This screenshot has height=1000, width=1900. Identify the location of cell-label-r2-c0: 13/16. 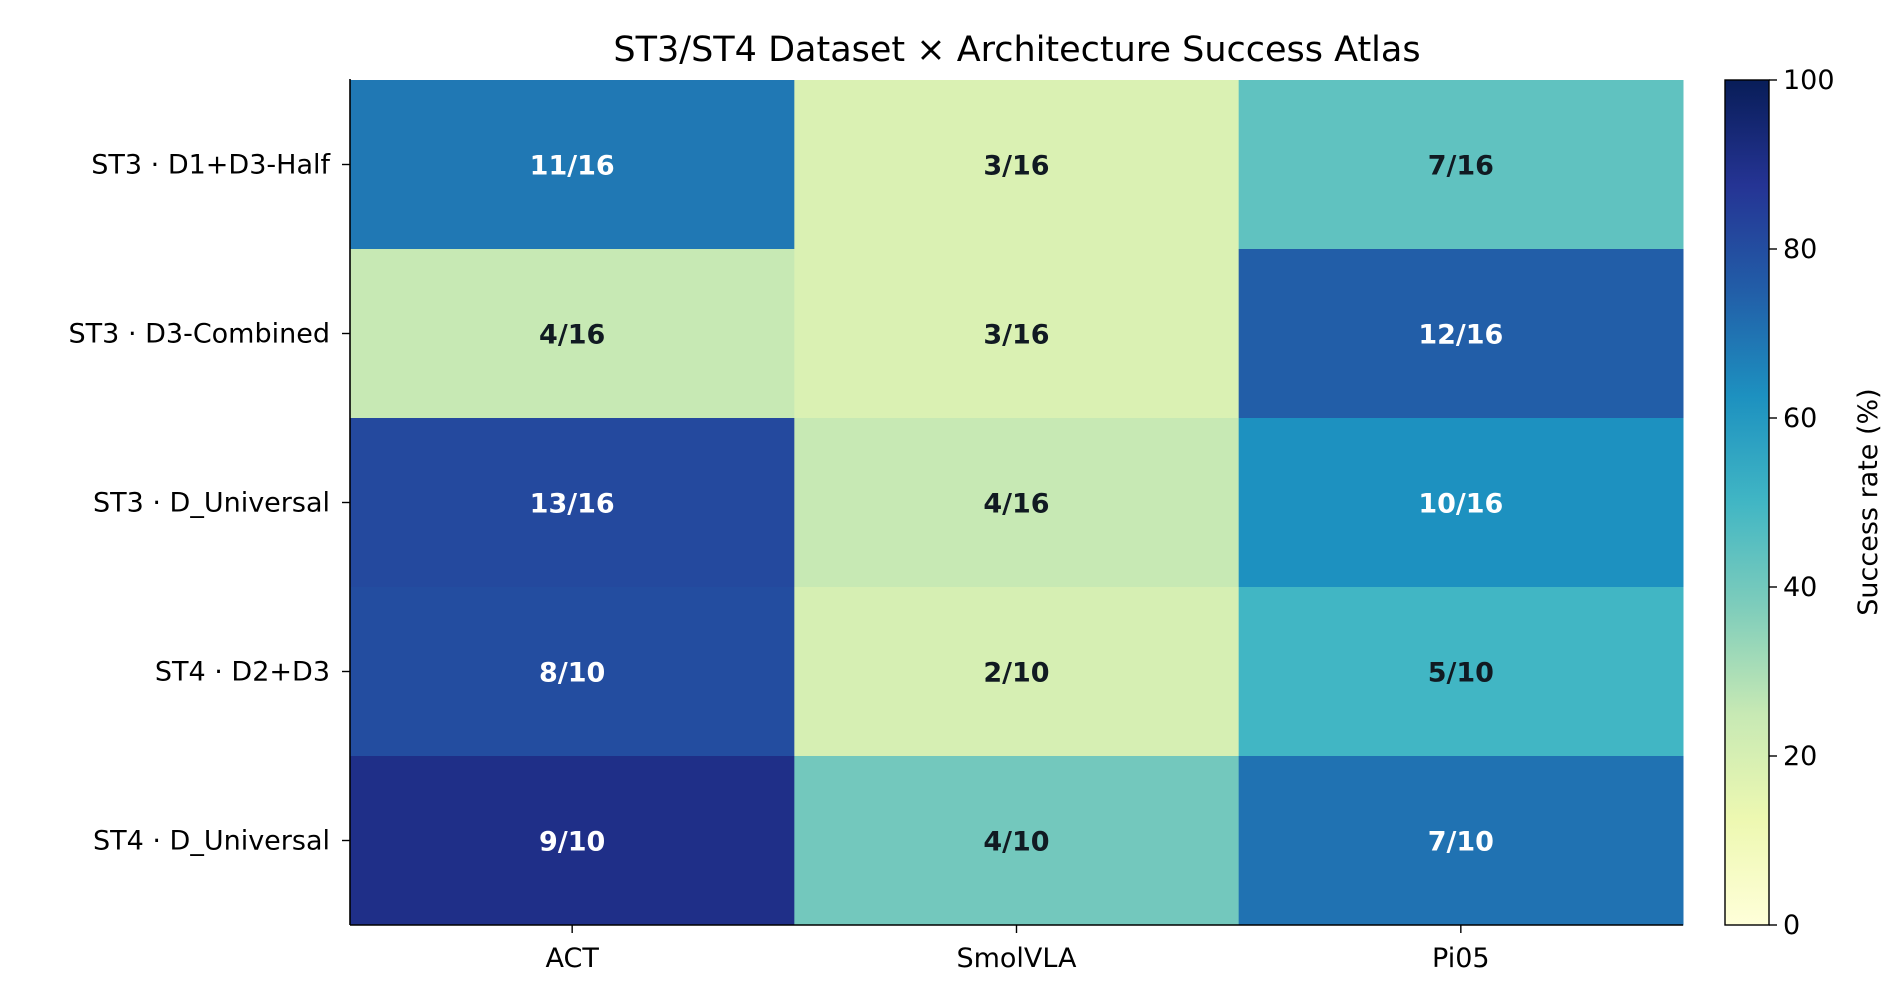
(572, 504).